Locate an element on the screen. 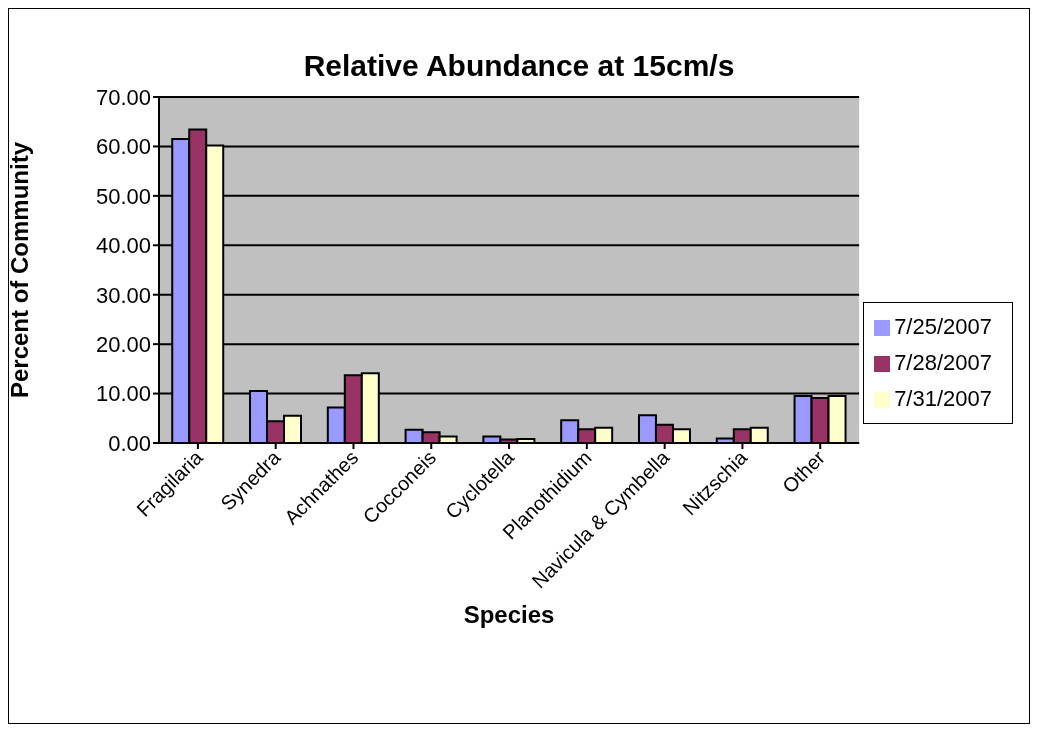 This screenshot has height=731, width=1037. y-axis-title: Percent of Community is located at coordinates (19, 270).